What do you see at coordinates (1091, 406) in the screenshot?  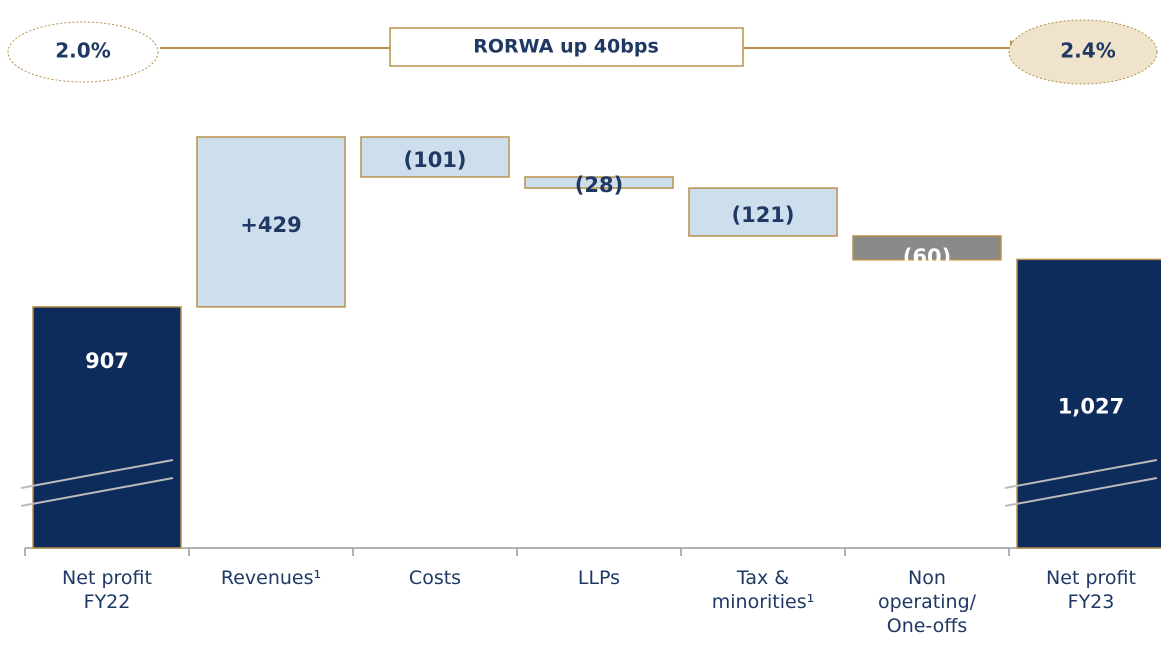 I see `value-label: 1,027` at bounding box center [1091, 406].